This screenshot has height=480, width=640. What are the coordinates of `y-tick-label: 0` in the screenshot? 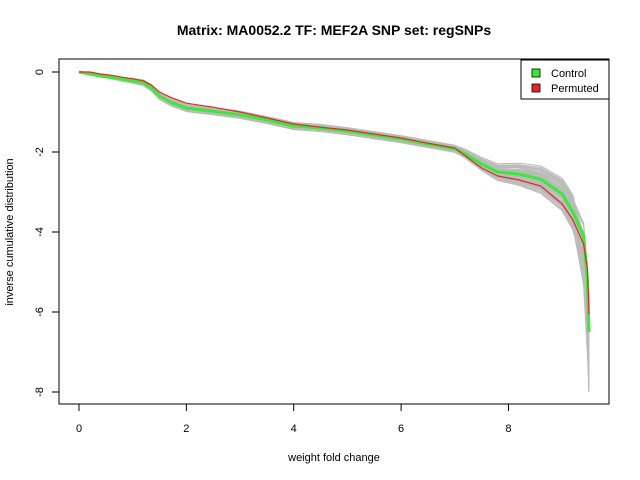 It's located at (40, 72).